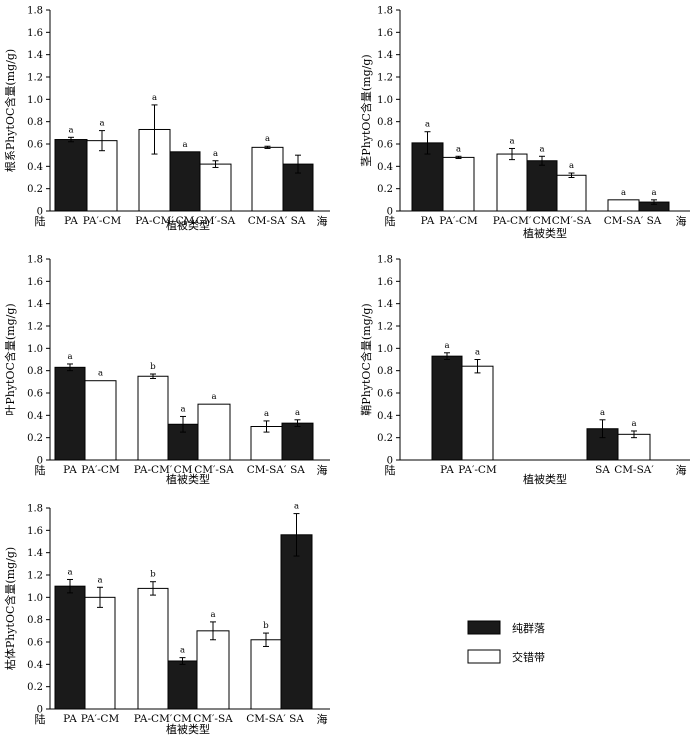 This screenshot has width=700, height=739. What do you see at coordinates (366, 110) in the screenshot?
I see `y-axis-title: 茎PhytOC含量(mg/g)` at bounding box center [366, 110].